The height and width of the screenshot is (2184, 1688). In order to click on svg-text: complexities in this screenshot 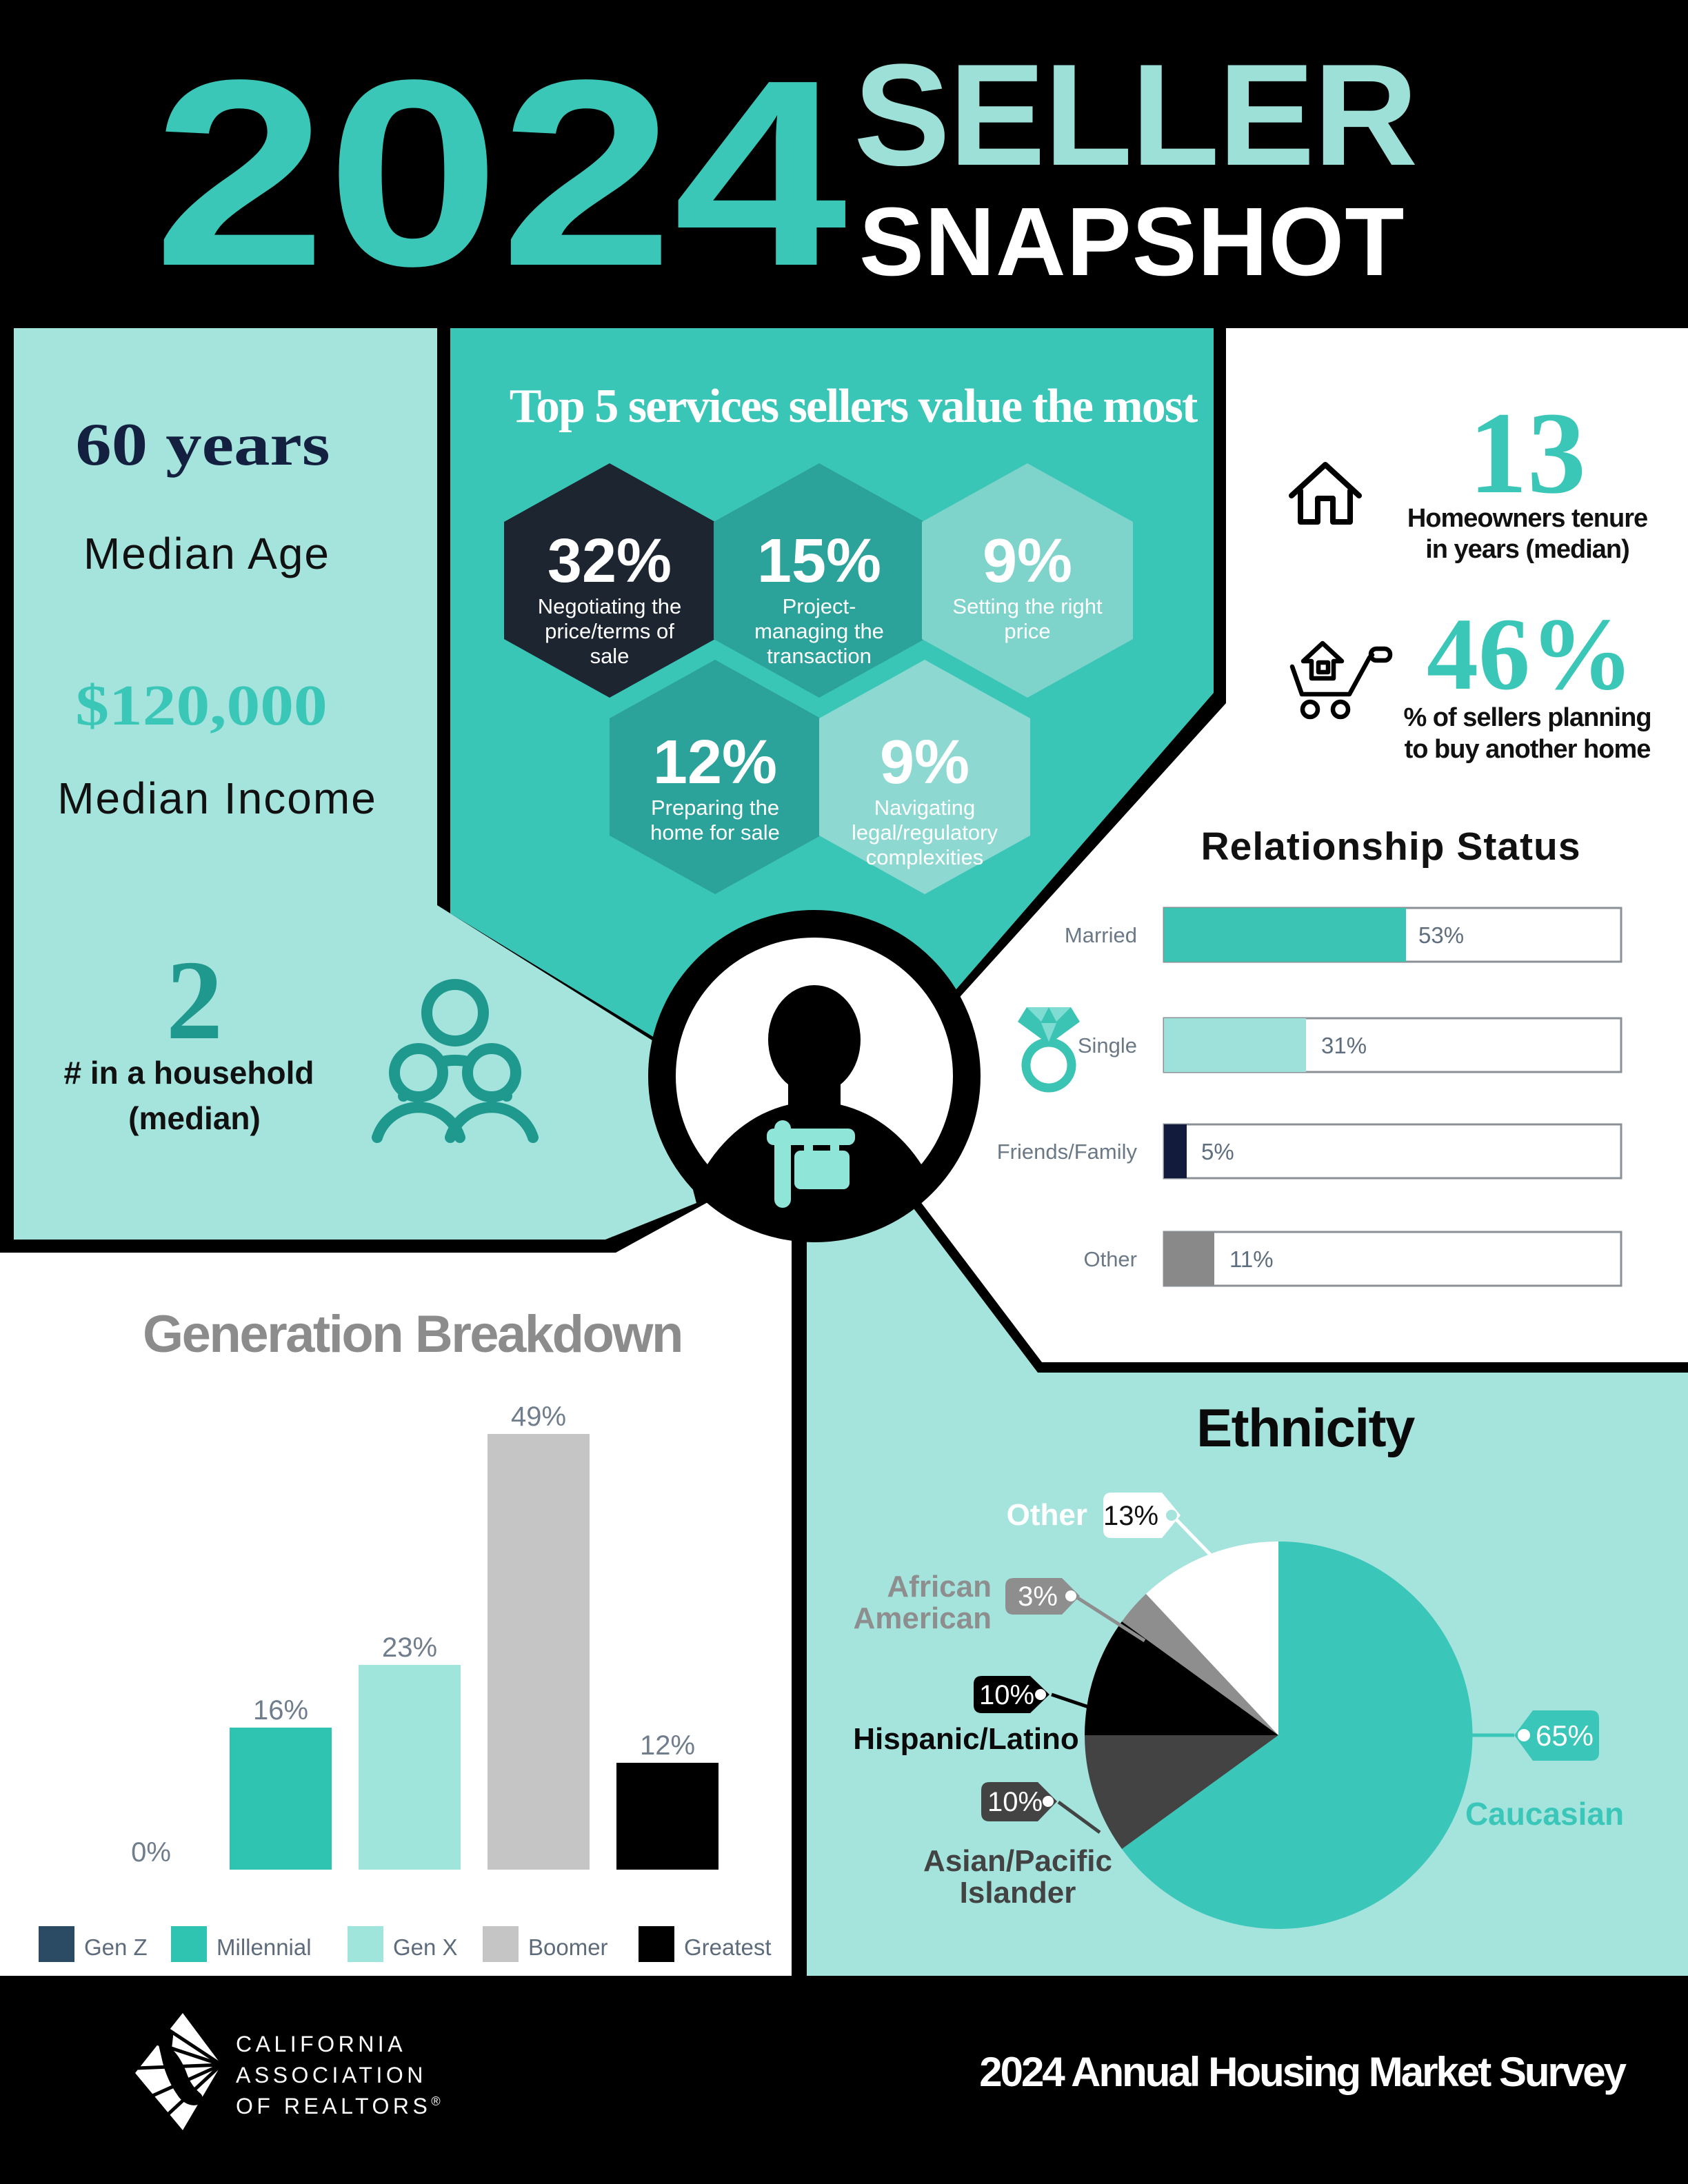, I will do `click(925, 857)`.